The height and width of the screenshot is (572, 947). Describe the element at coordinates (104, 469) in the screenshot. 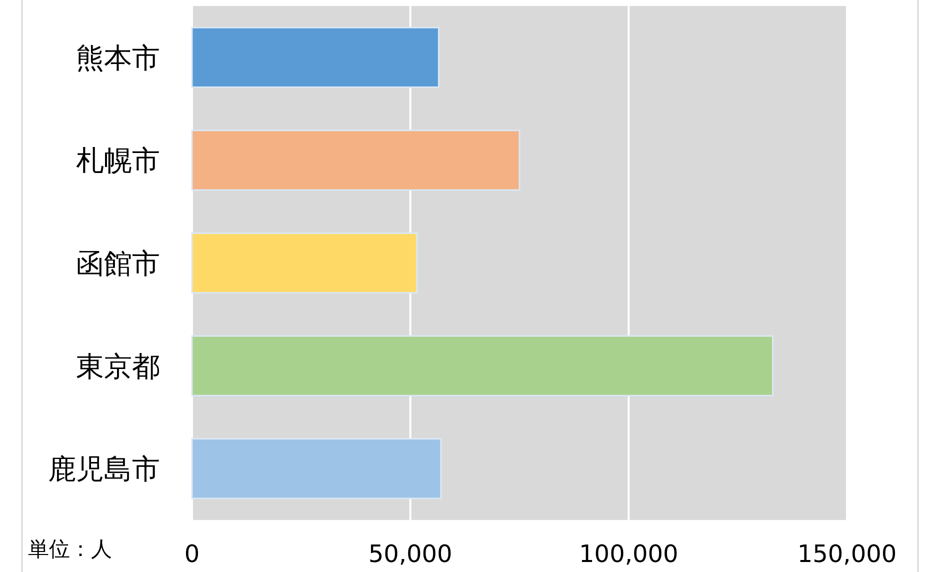

I see `y-tick-label: 鹿児島市` at that location.